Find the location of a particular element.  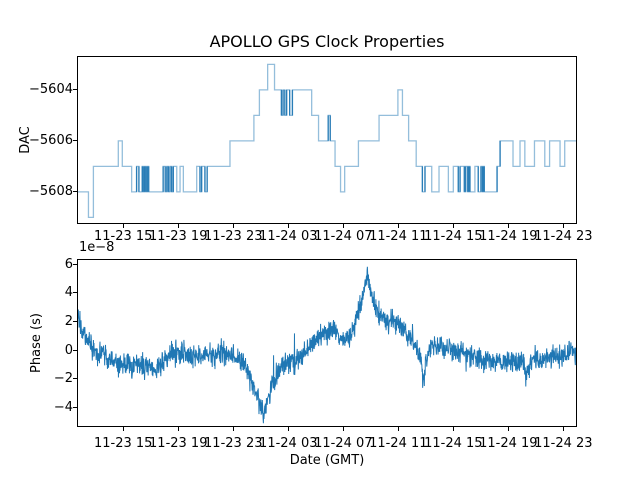

dac-step-dark-transitions is located at coordinates (318, 140).